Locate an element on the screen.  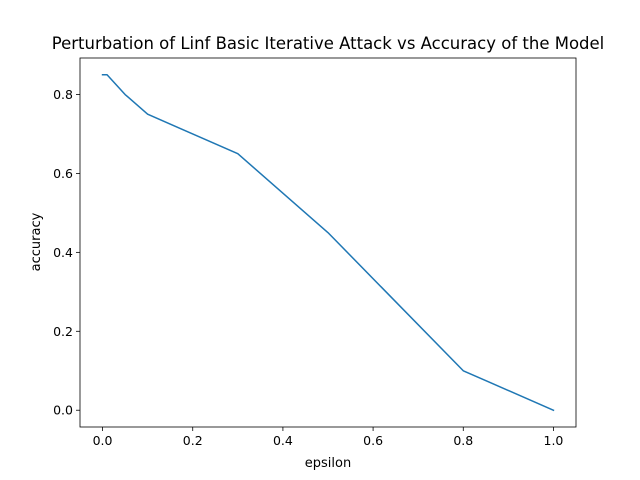
x-tick-label: 0.8 is located at coordinates (463, 440).